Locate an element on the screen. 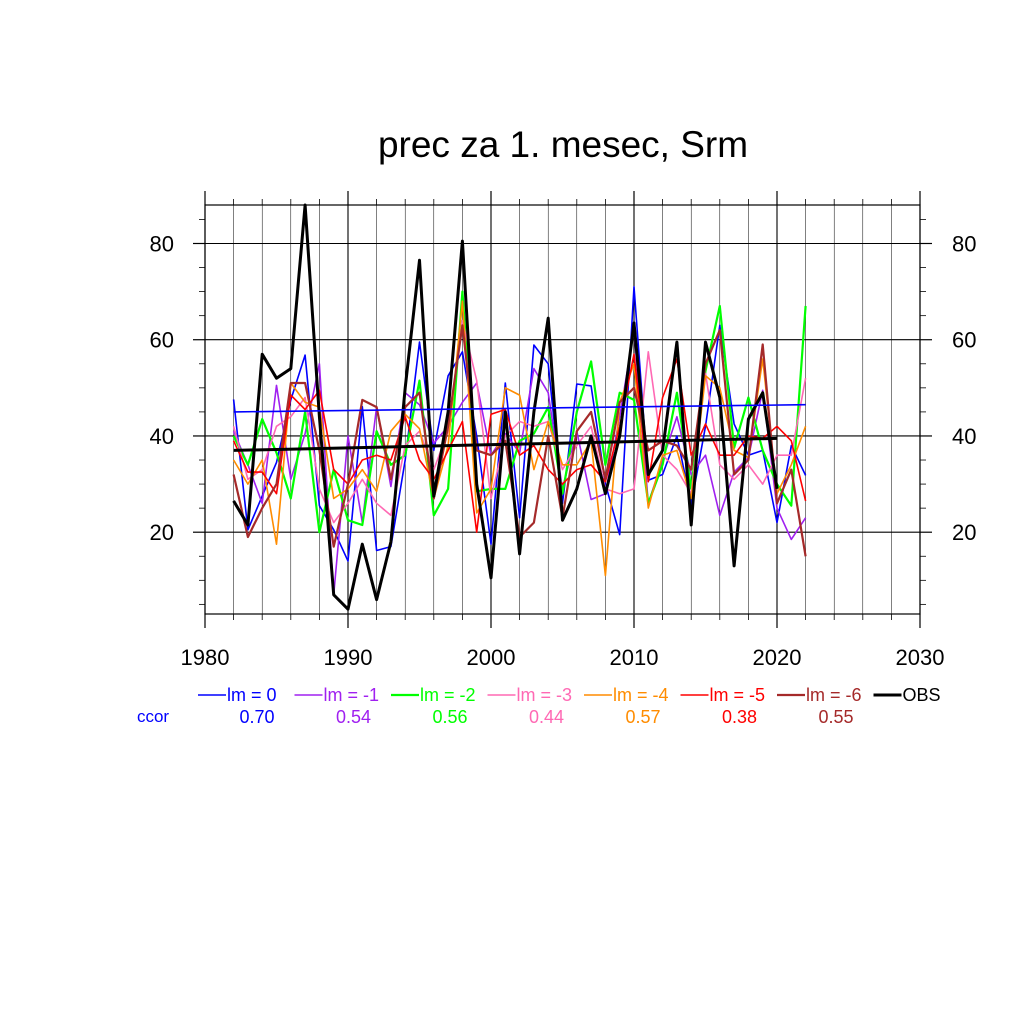  y-tick-label-right: 80 is located at coordinates (964, 243).